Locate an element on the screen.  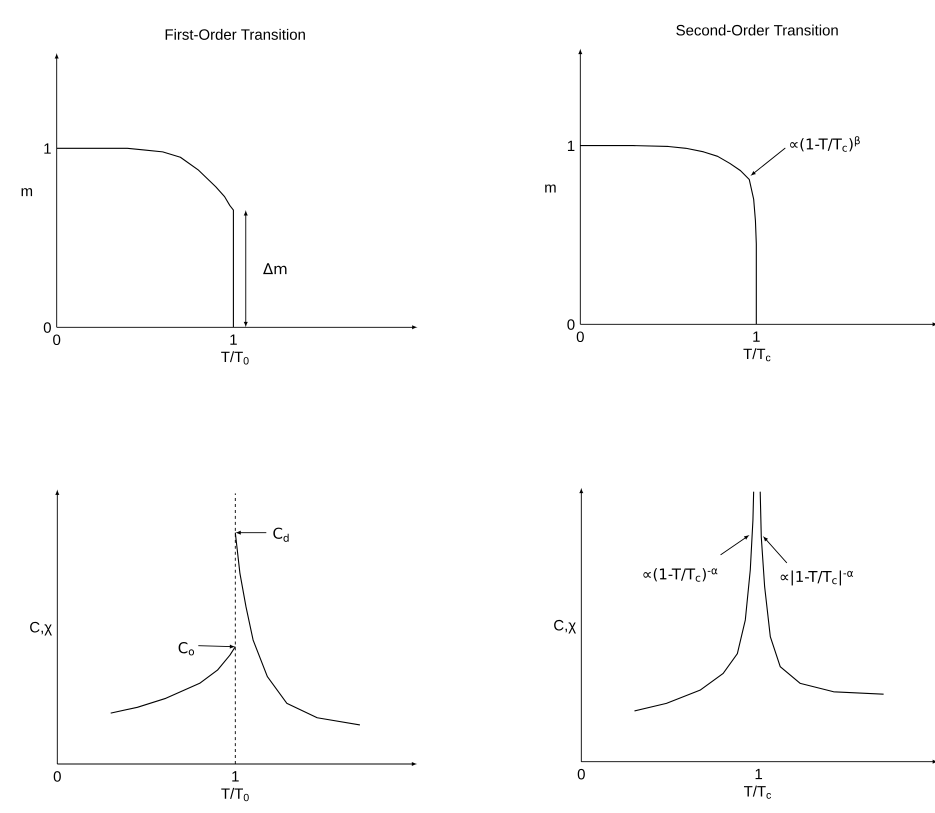
annotation: C$_{d}$ is located at coordinates (281, 535).